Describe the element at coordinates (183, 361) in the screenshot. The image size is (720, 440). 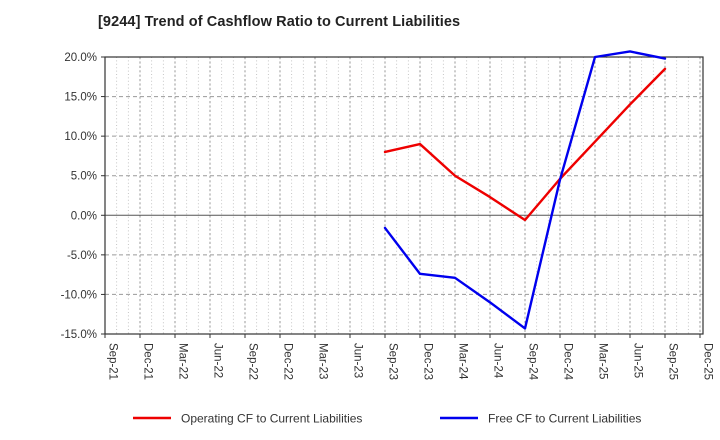
I see `x-axis-tick-label: Mar-22` at that location.